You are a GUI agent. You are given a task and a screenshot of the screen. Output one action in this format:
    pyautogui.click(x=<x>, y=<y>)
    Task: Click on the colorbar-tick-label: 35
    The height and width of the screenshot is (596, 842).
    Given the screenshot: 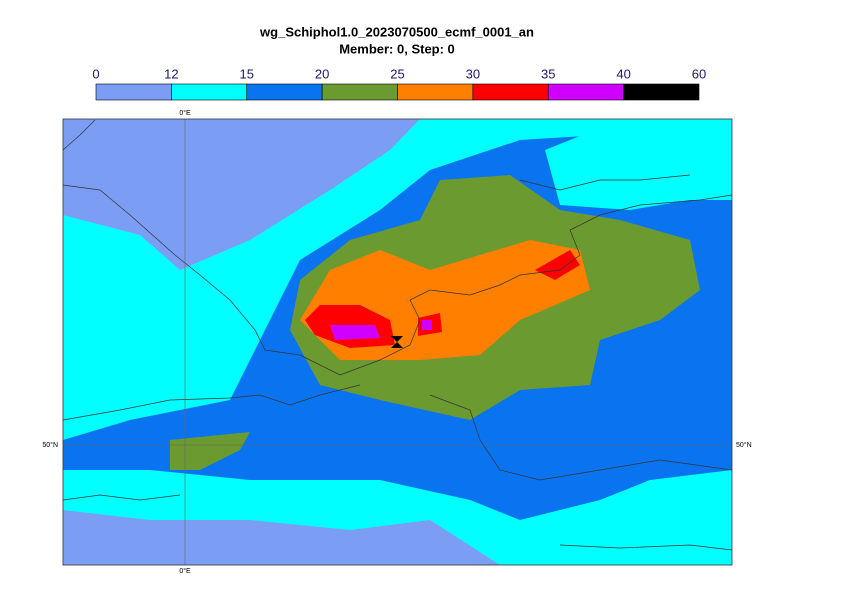 What is the action you would take?
    pyautogui.click(x=548, y=73)
    